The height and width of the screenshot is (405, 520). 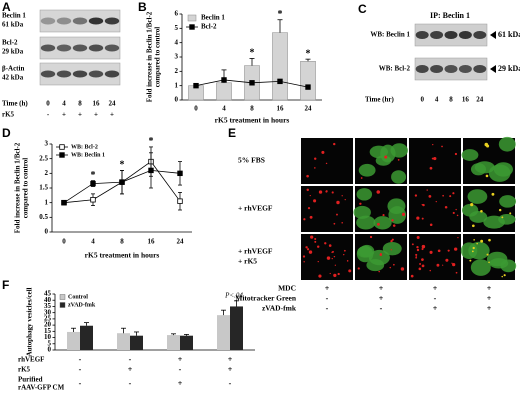 What do you see at coordinates (48, 312) in the screenshot?
I see `y-tick-label: 30` at bounding box center [48, 312].